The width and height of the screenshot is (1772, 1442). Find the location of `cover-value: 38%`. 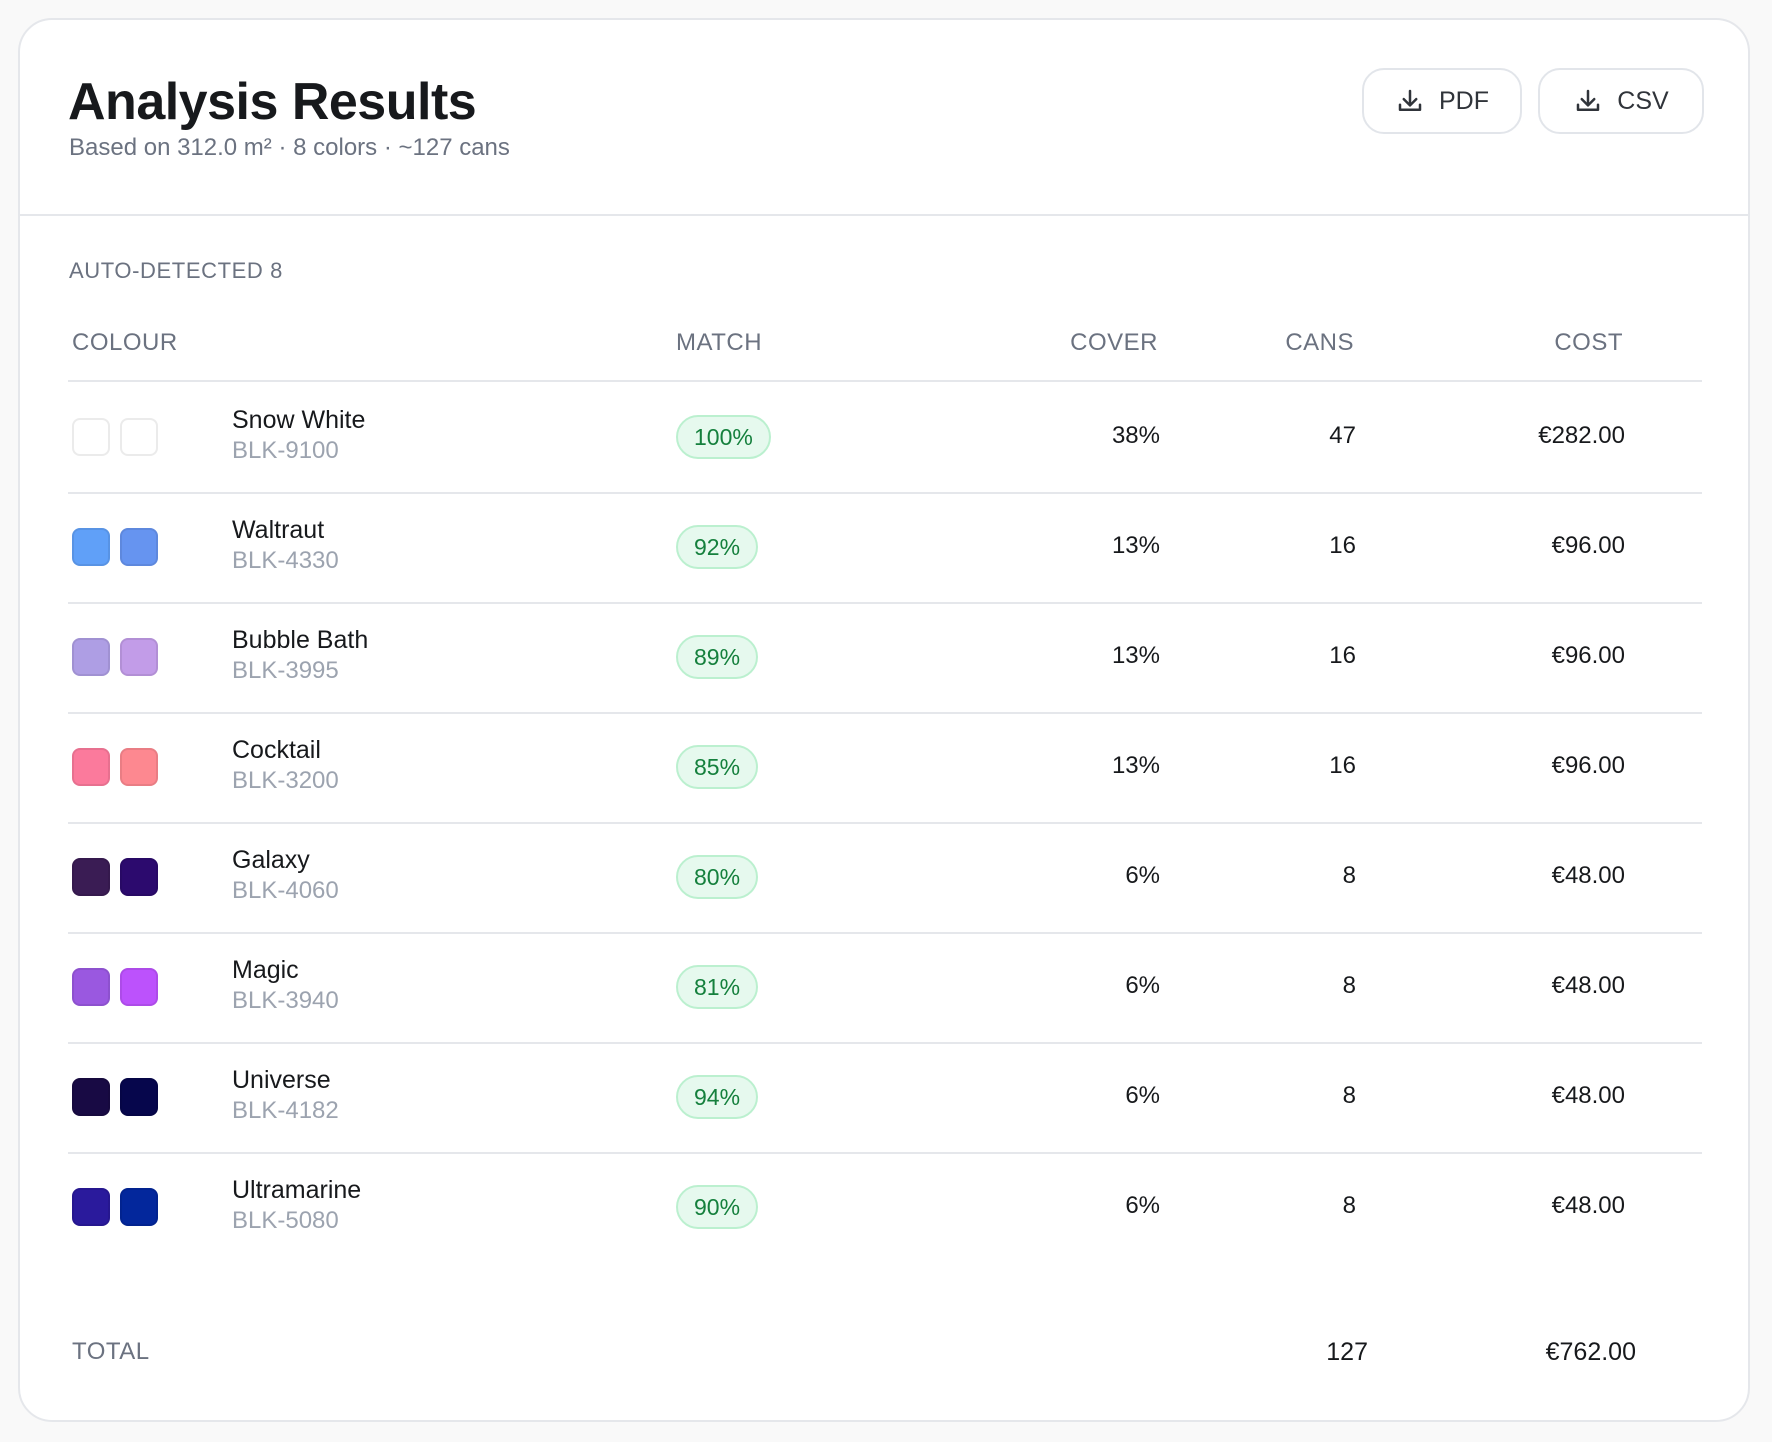

cover-value: 38% is located at coordinates (1135, 435).